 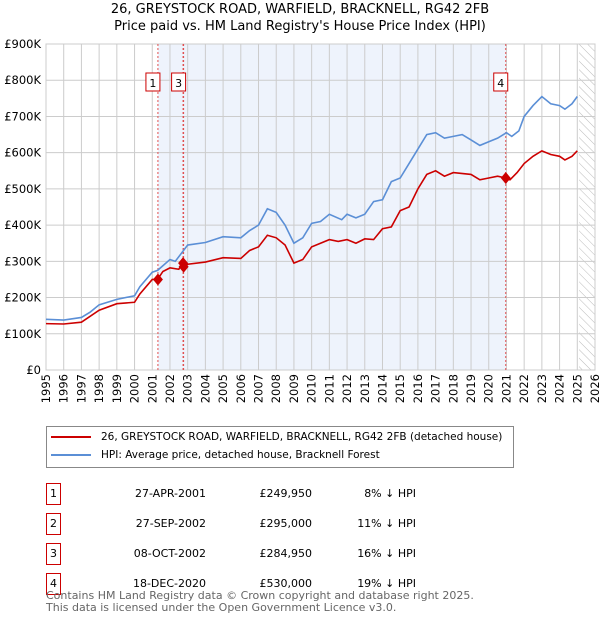 I want to click on x-tick-label: 2009, so click(x=294, y=388).